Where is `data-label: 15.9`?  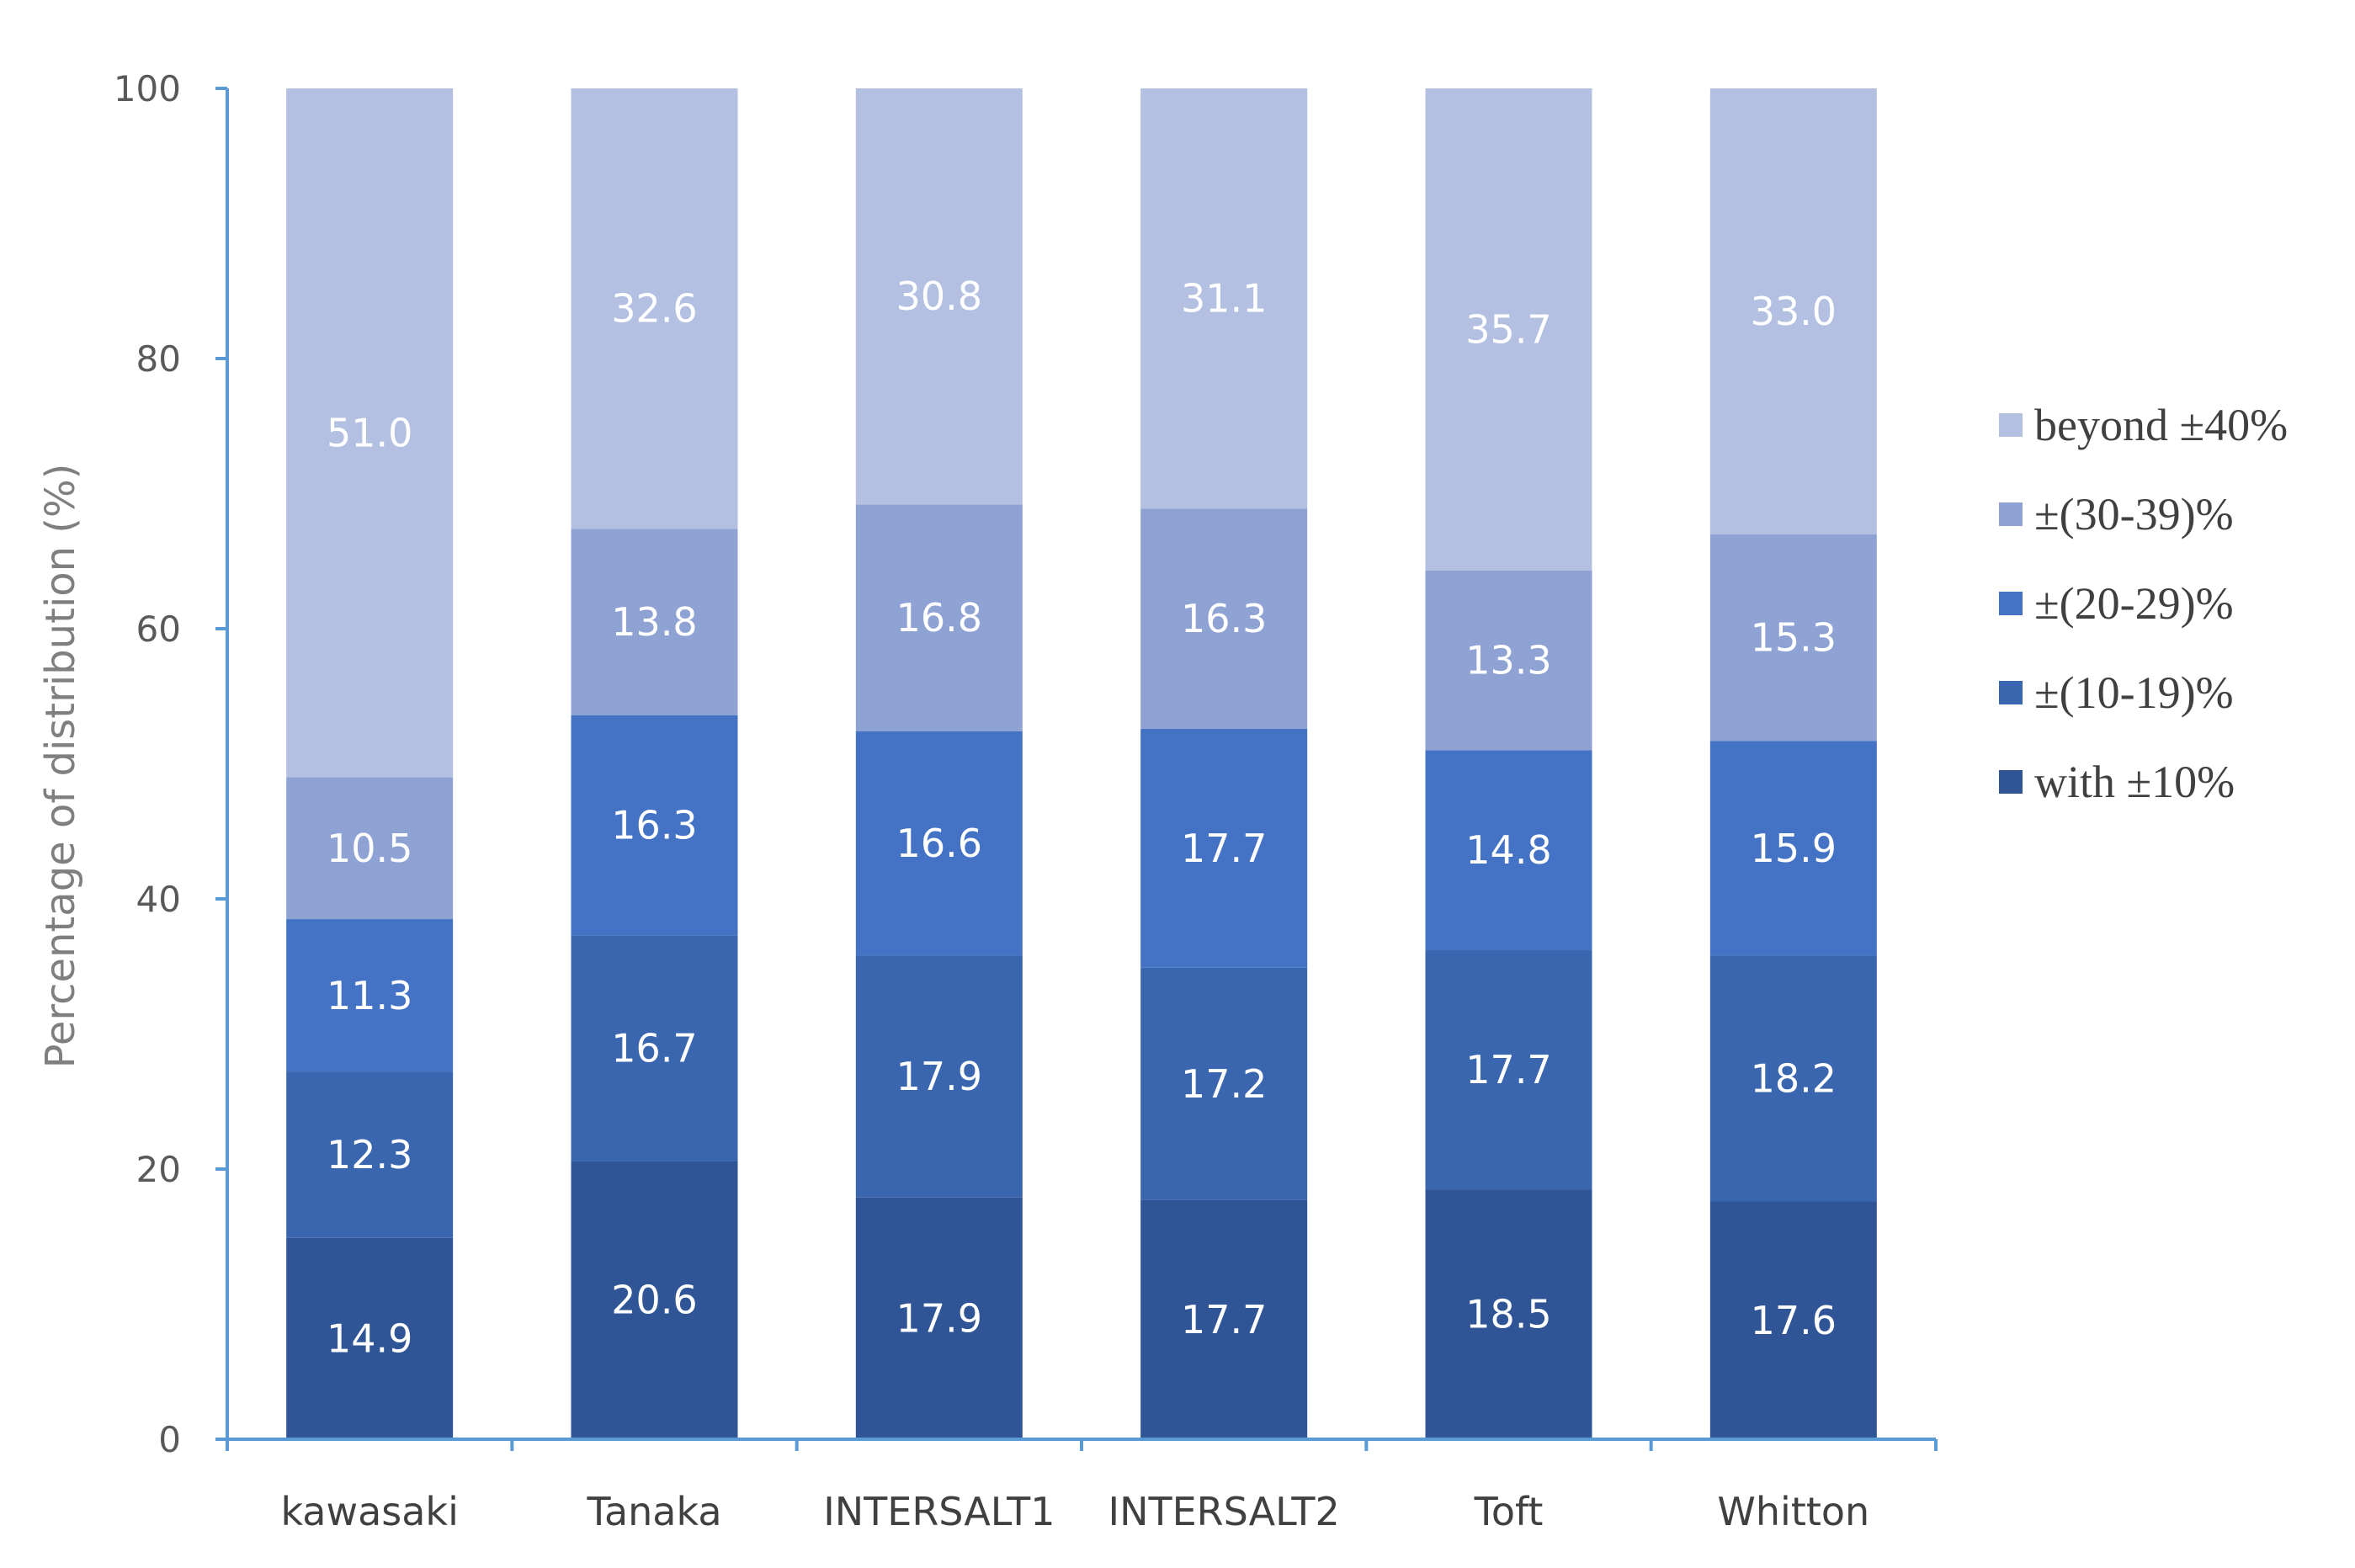 data-label: 15.9 is located at coordinates (1794, 848).